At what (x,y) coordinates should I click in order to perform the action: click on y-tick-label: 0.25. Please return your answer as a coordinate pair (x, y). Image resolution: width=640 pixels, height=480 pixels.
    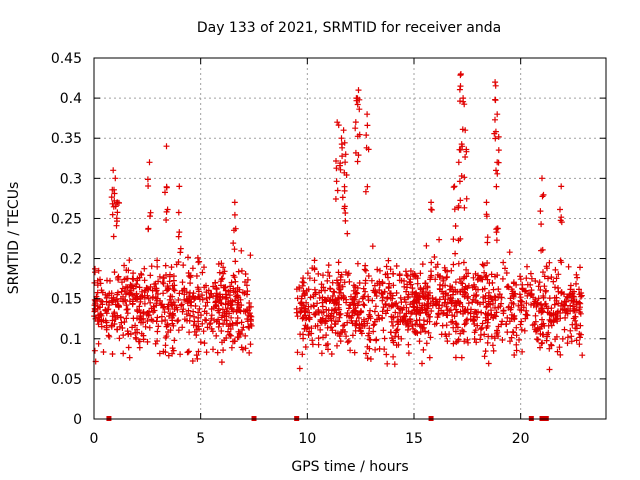
    Looking at the image, I should click on (66, 219).